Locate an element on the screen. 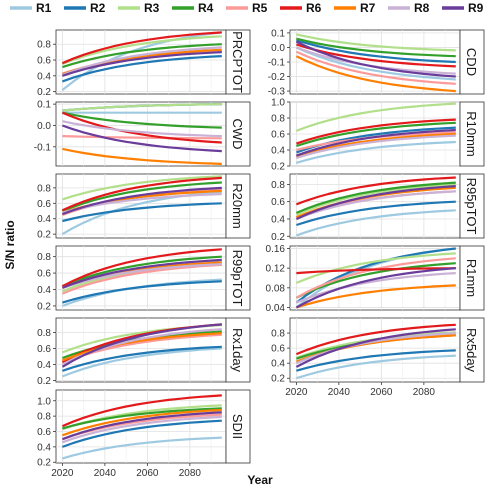 Image resolution: width=498 pixels, height=491 pixels. y-tick-label: -0.2 is located at coordinates (277, 77).